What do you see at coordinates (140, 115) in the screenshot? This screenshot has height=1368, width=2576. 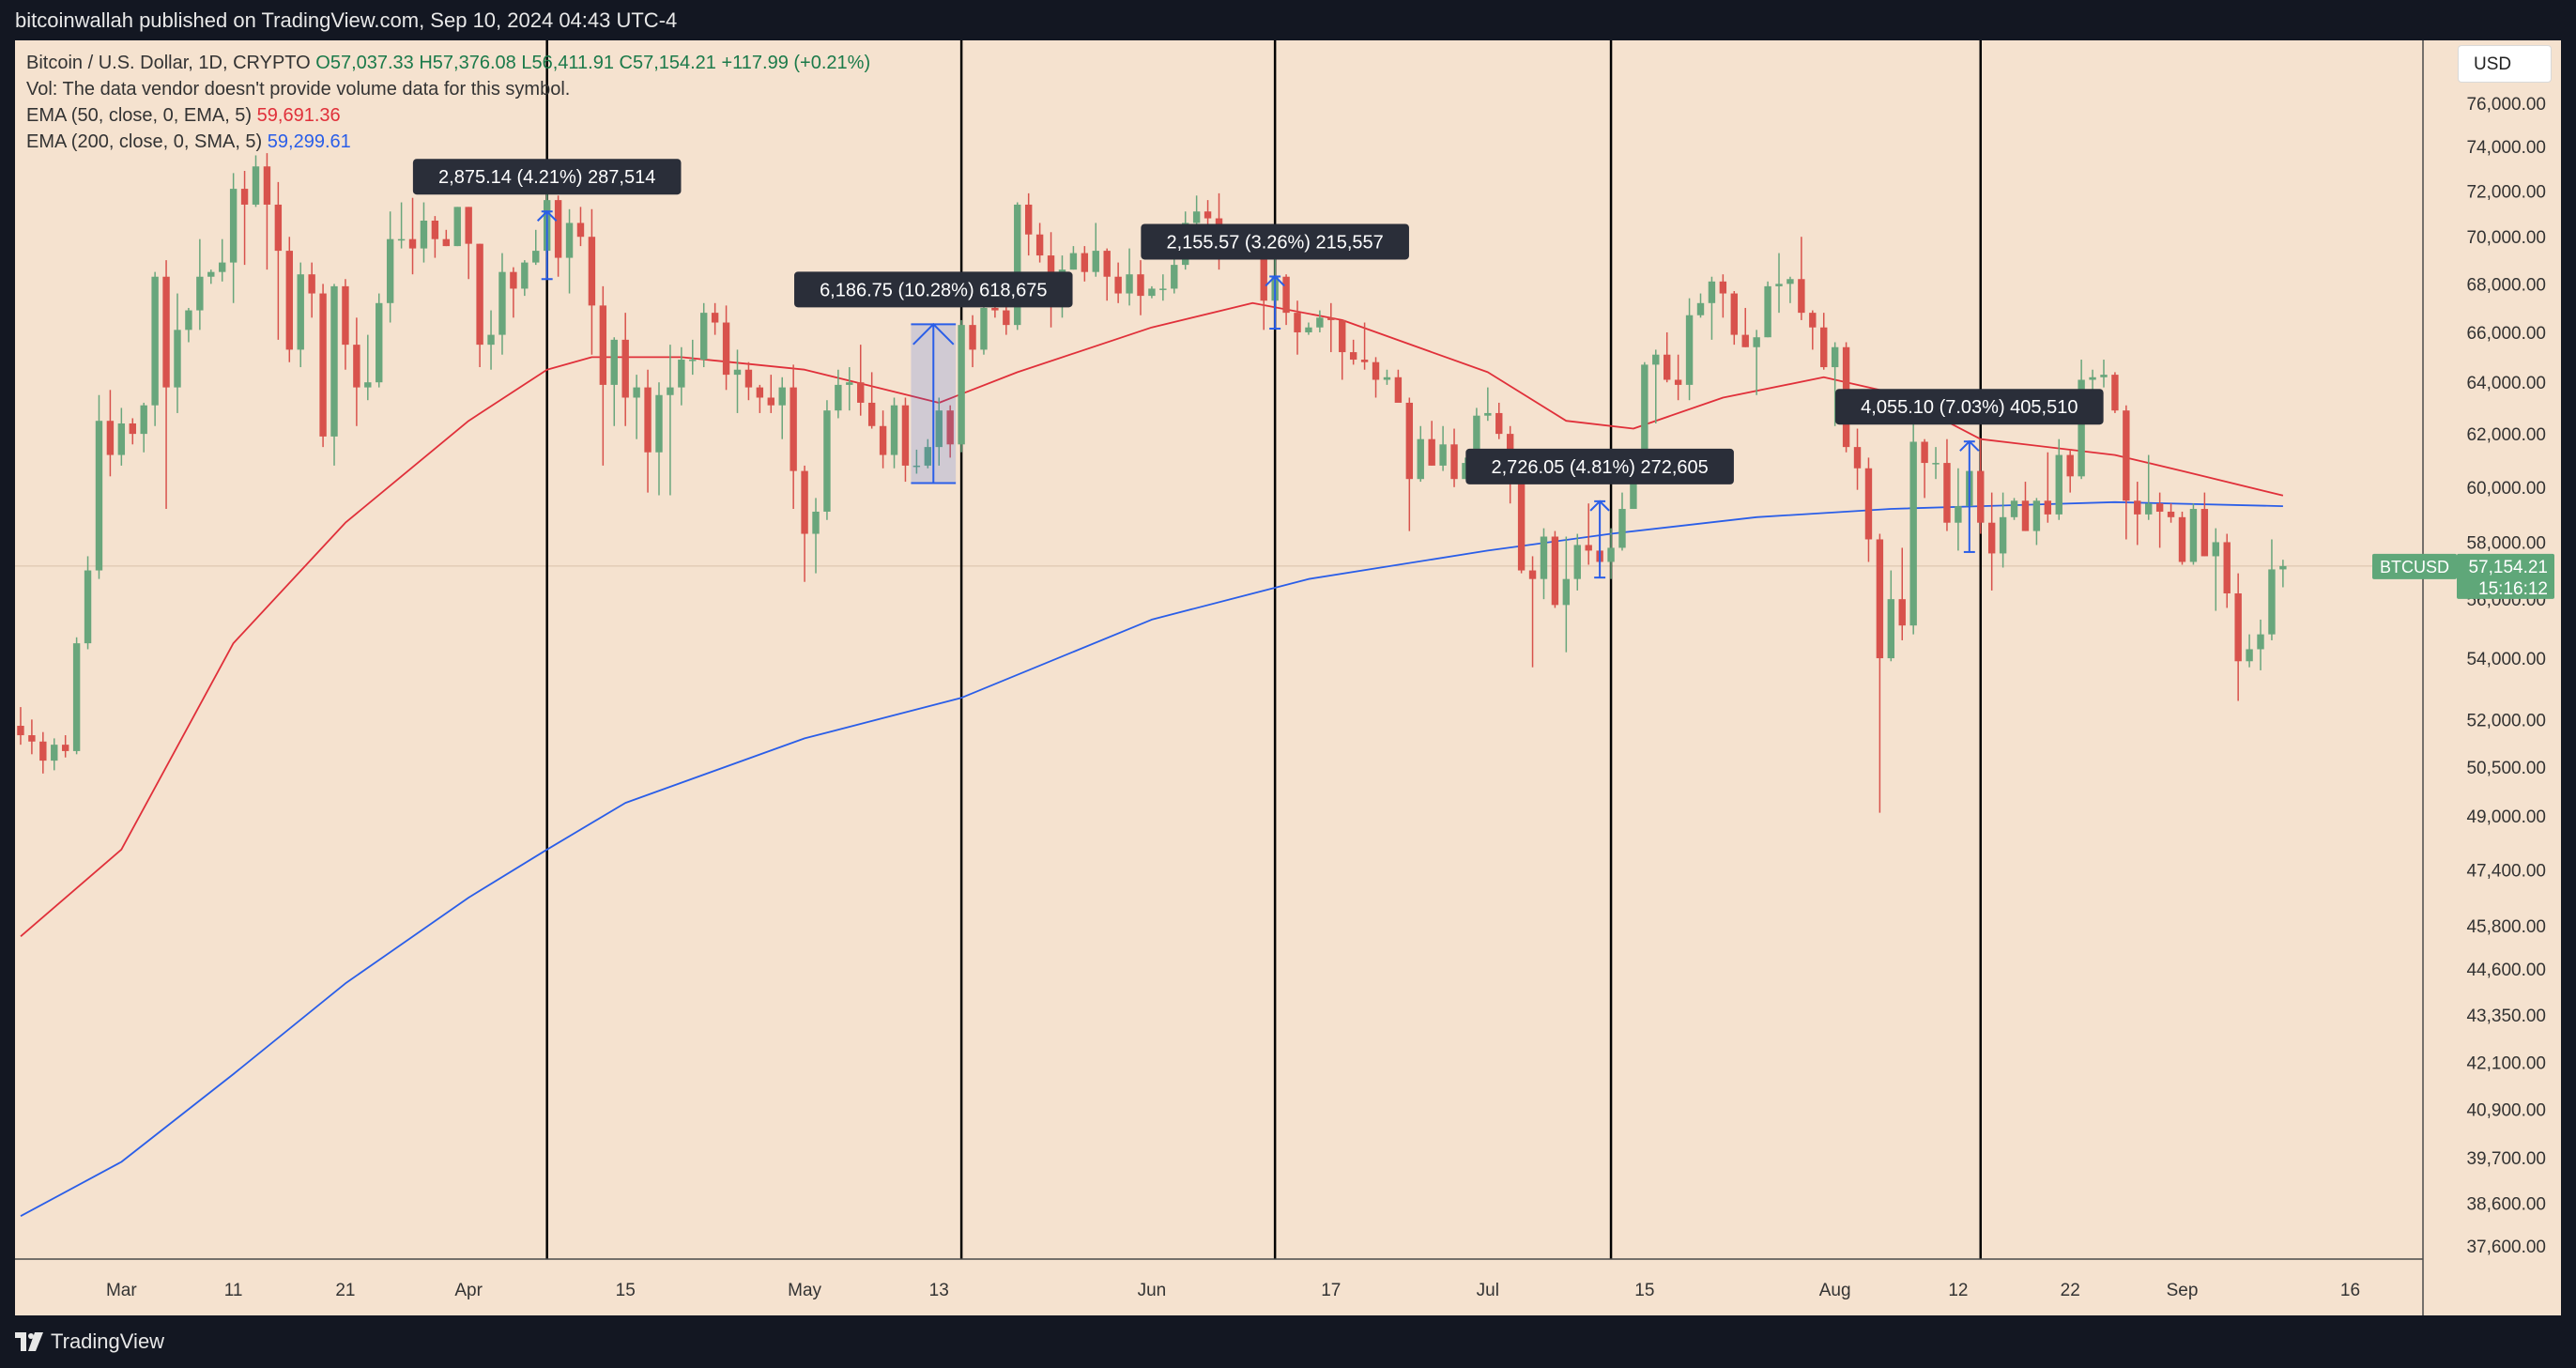 I see `ema50-label: EMA (50, close, 0, EMA, 5)` at bounding box center [140, 115].